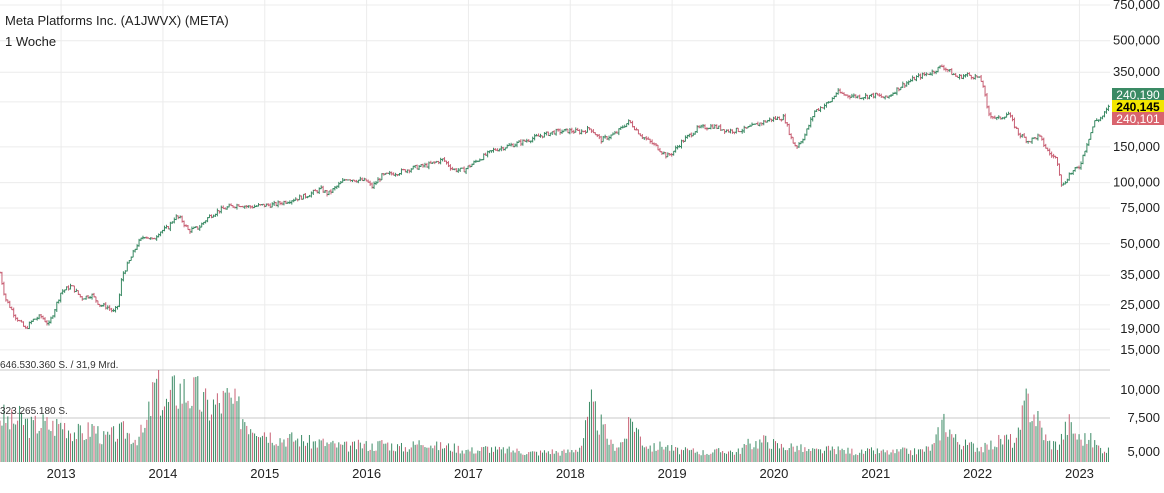 The image size is (1164, 493). I want to click on x-tick-label: 2023, so click(1079, 473).